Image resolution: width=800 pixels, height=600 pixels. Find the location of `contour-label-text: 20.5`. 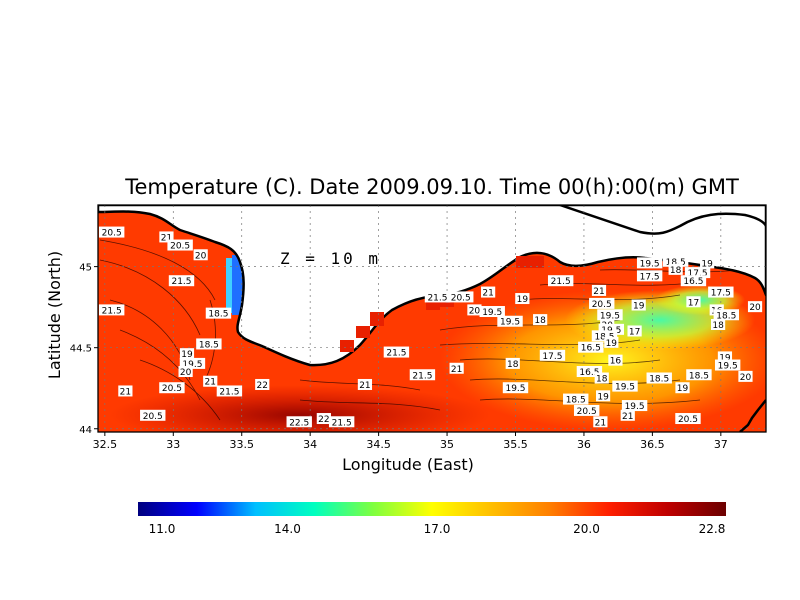

contour-label-text: 20.5 is located at coordinates (180, 247).